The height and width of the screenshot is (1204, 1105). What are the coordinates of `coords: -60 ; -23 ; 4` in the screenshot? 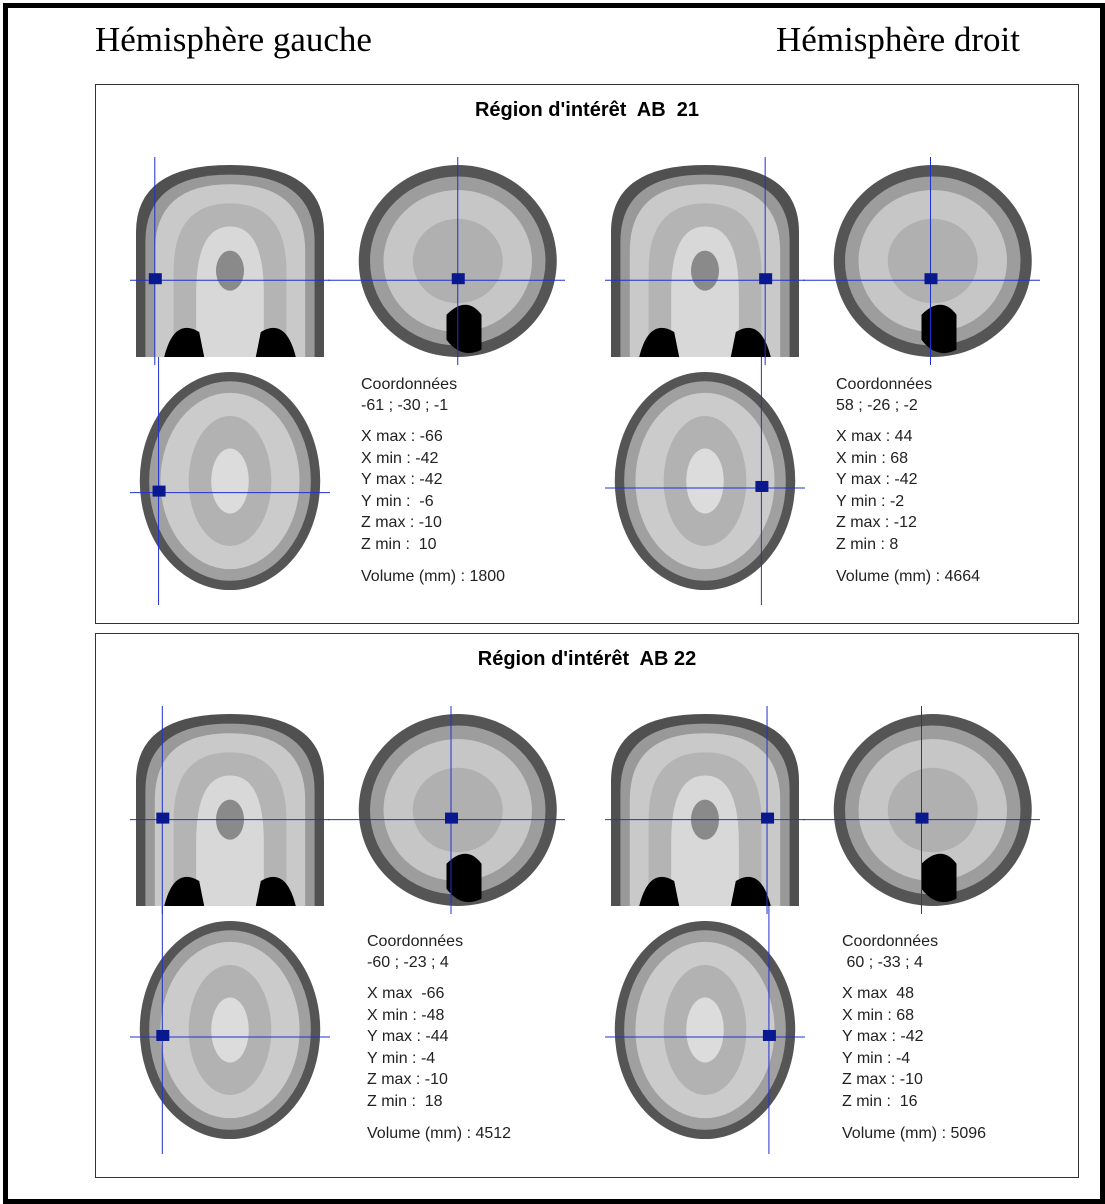 It's located at (408, 962).